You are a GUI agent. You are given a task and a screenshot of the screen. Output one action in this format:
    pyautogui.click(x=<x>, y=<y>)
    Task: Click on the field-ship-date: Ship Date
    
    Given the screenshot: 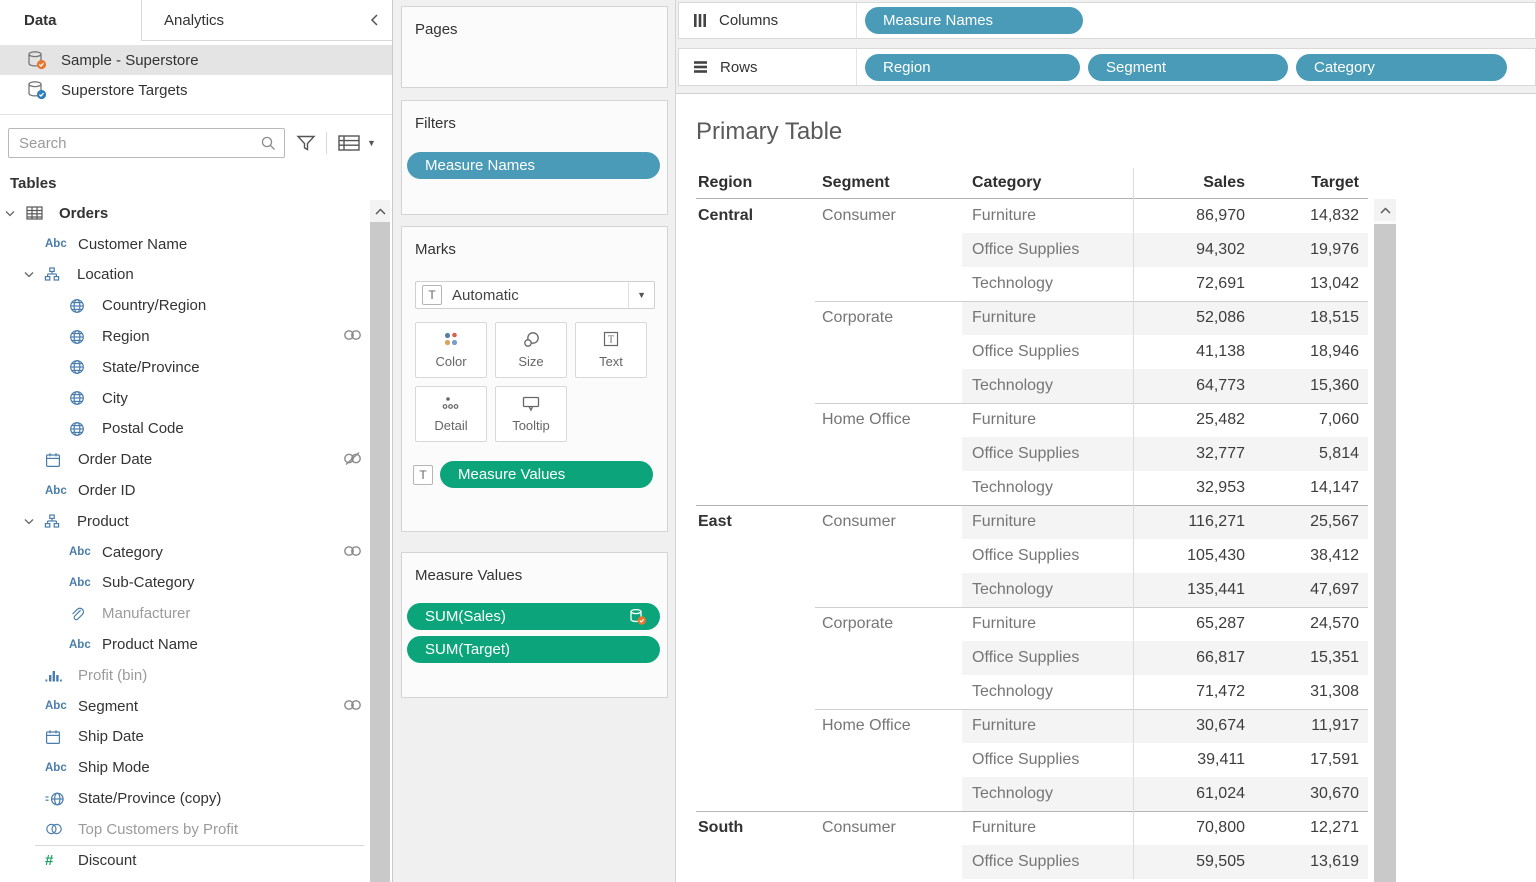 What is the action you would take?
    pyautogui.click(x=196, y=737)
    